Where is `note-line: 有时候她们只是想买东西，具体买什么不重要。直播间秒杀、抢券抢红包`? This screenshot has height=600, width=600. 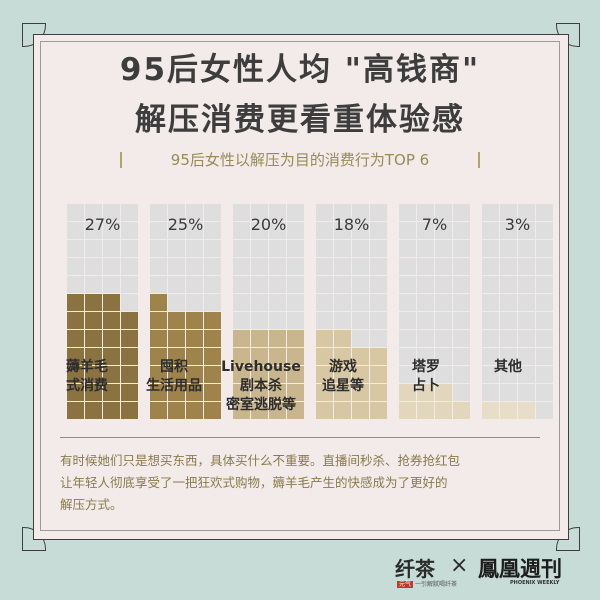
note-line: 有时候她们只是想买东西，具体买什么不重要。直播间秒杀、抢券抢红包 is located at coordinates (260, 460).